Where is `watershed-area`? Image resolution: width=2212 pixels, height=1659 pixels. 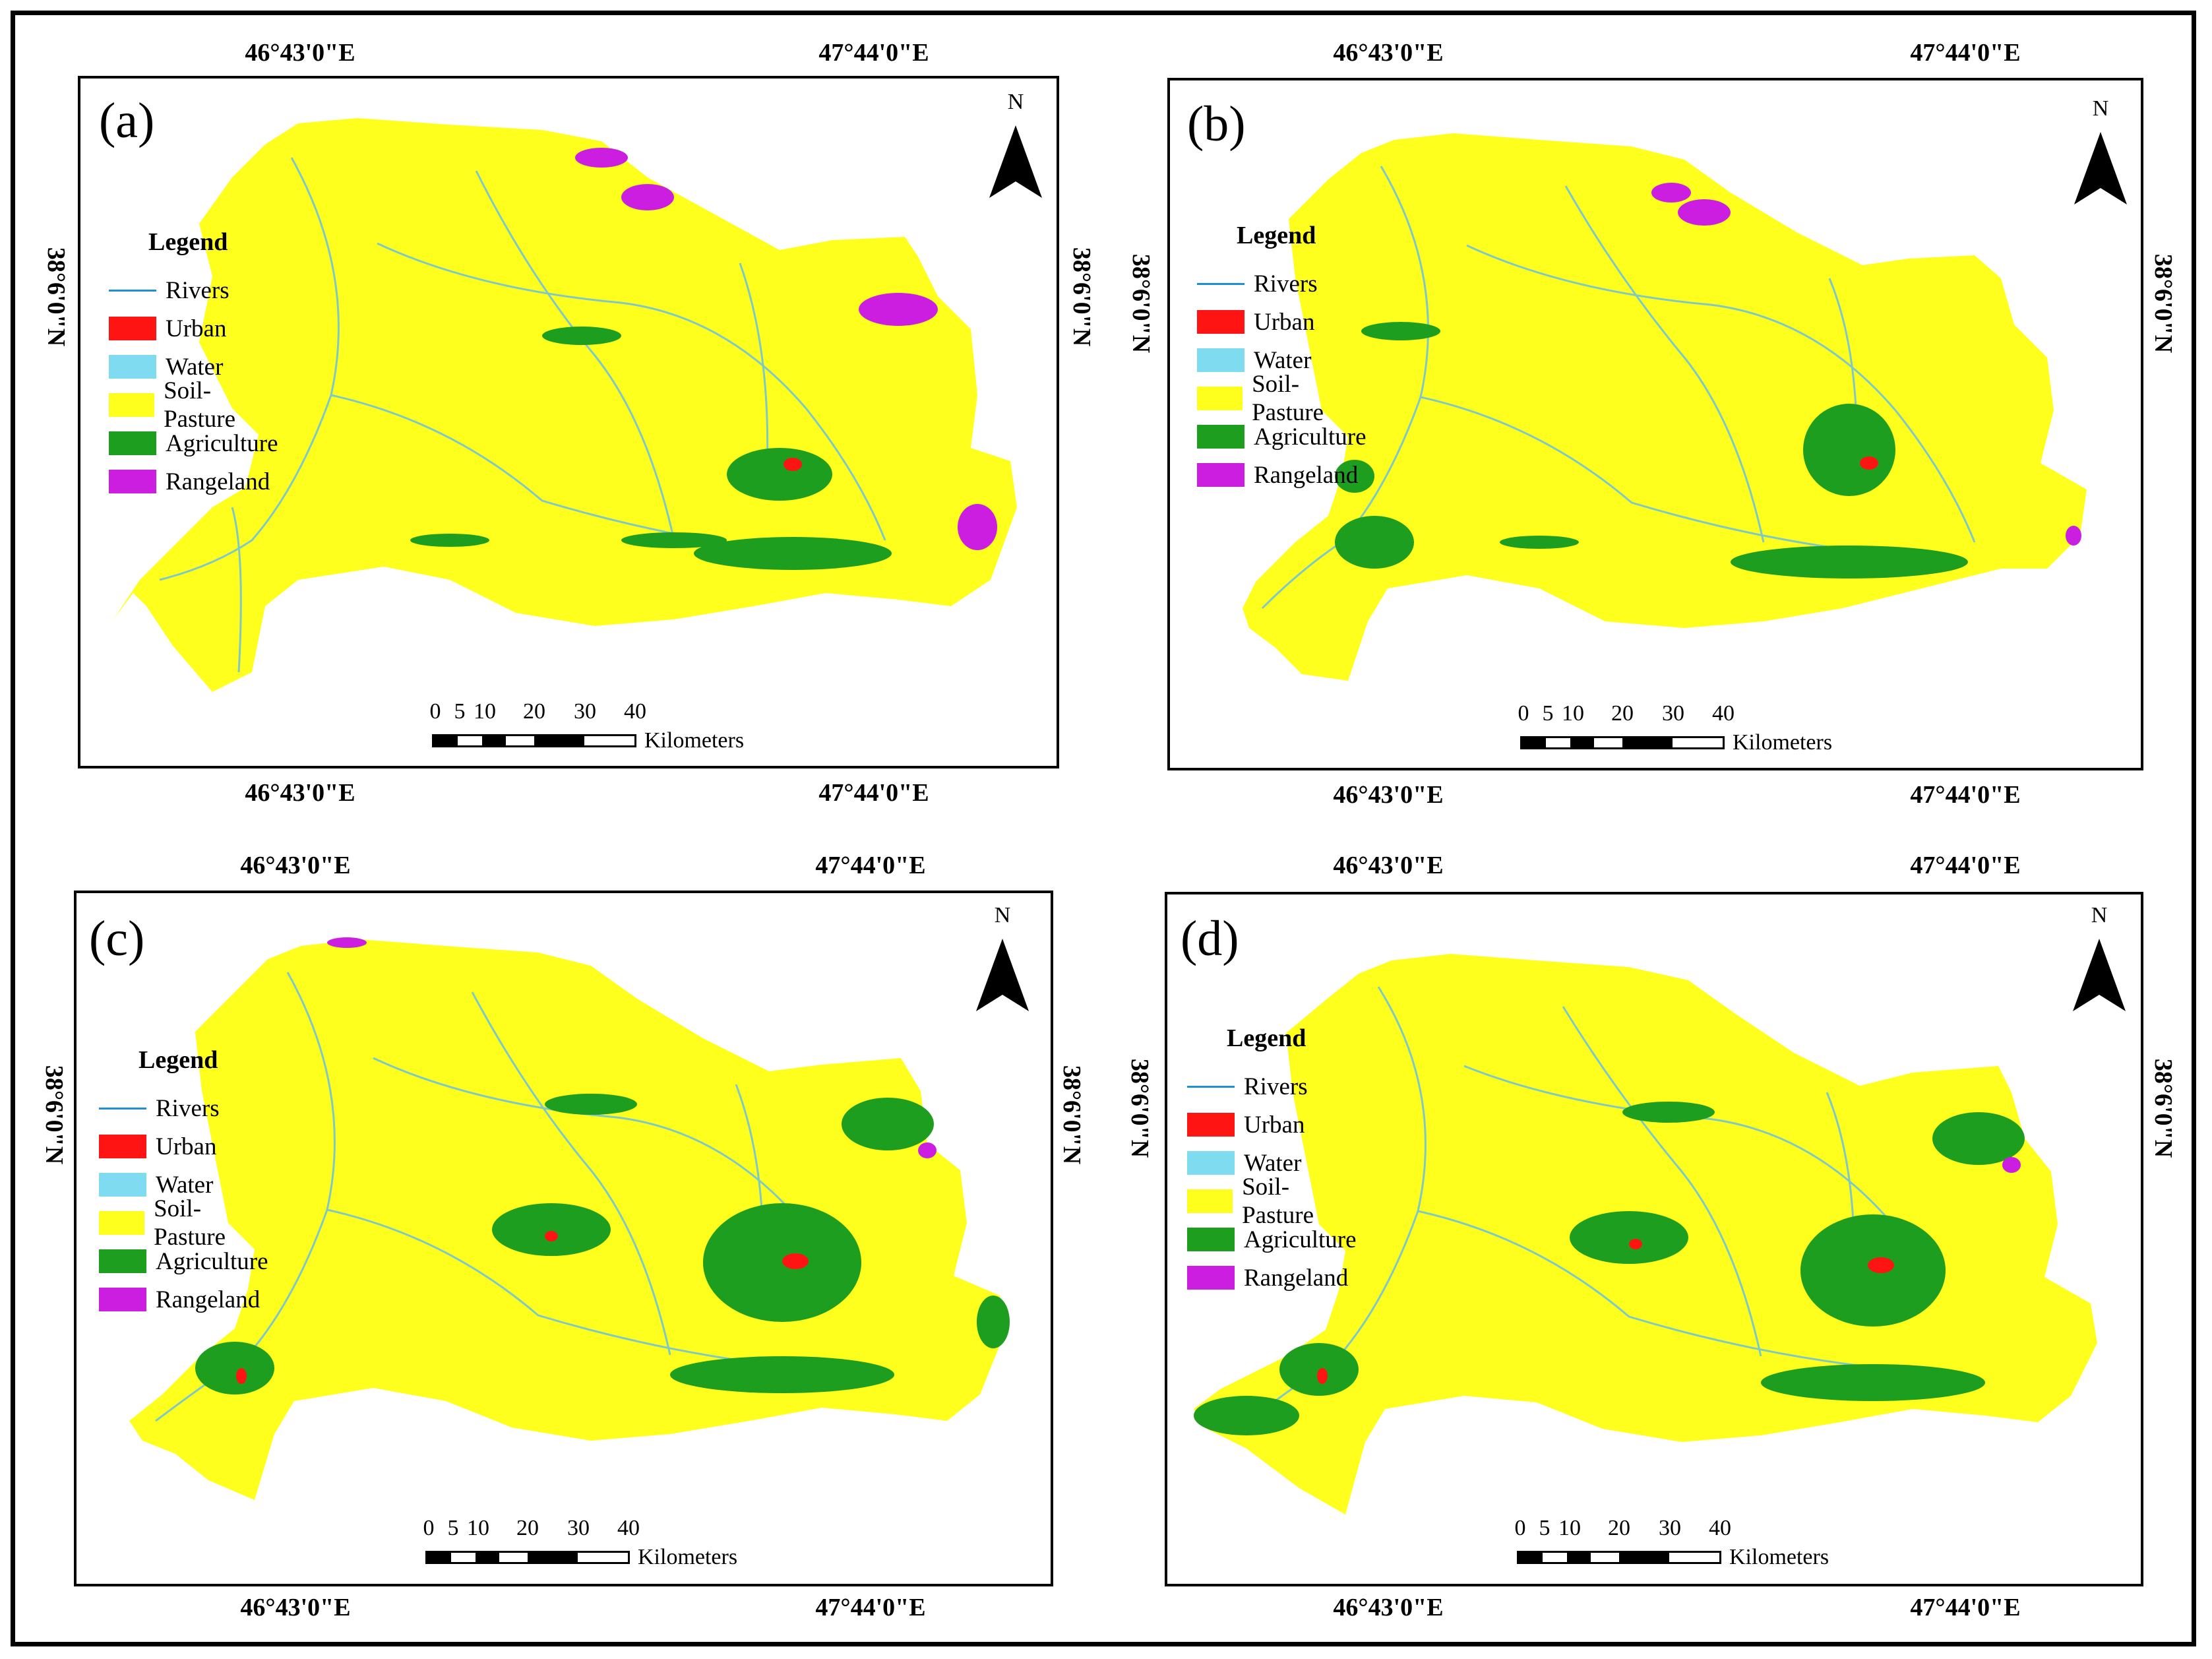
watershed-area is located at coordinates (1665, 407).